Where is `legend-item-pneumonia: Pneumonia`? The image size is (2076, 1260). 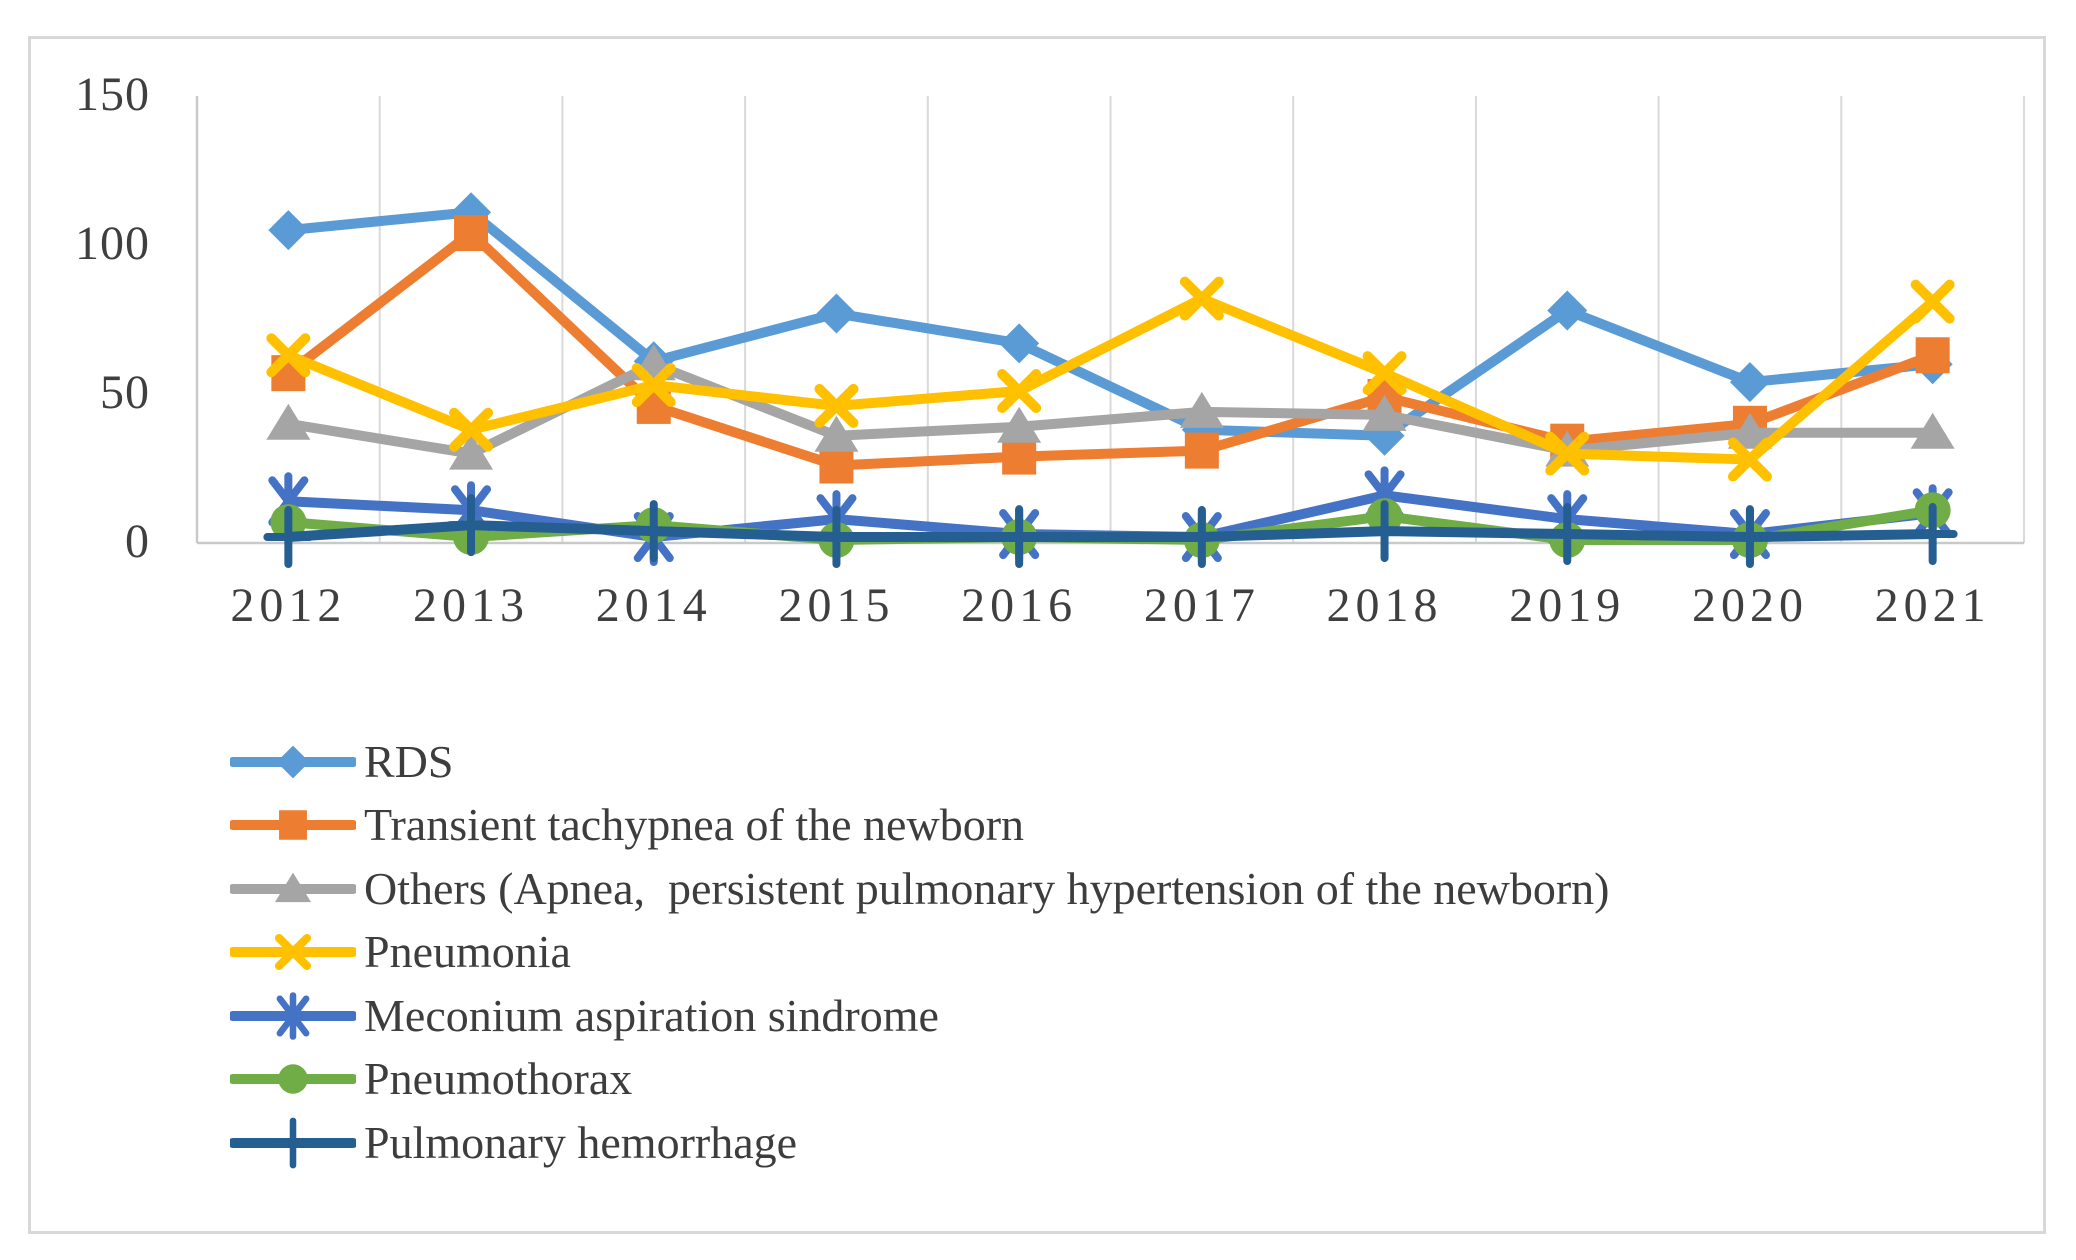
legend-item-pneumonia: Pneumonia is located at coordinates (920, 953).